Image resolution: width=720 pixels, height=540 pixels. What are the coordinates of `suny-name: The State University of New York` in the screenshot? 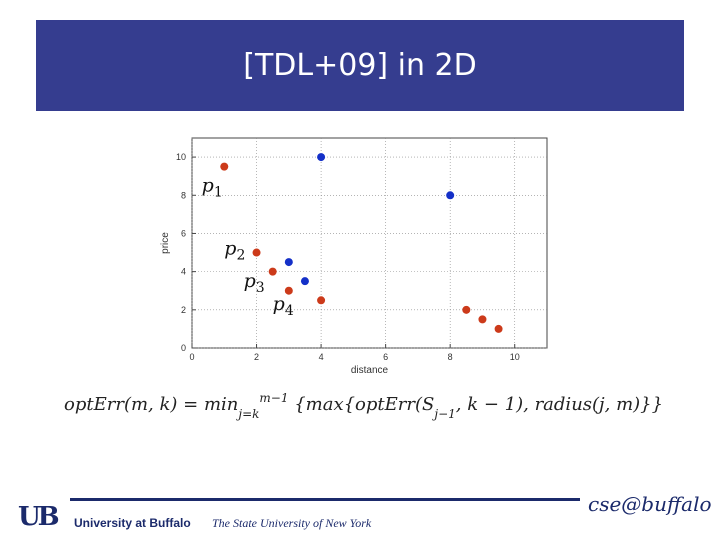 It's located at (292, 523).